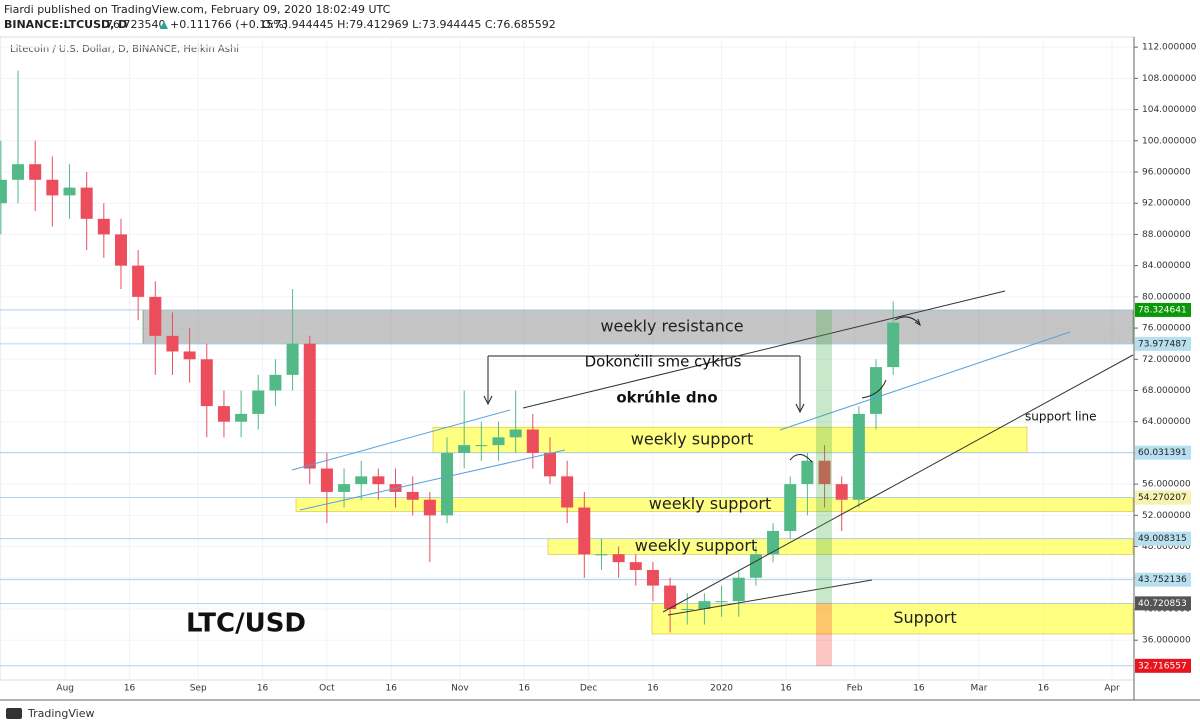 This screenshot has height=728, width=1200. Describe the element at coordinates (671, 325) in the screenshot. I see `zone-label: weekly resistance` at that location.